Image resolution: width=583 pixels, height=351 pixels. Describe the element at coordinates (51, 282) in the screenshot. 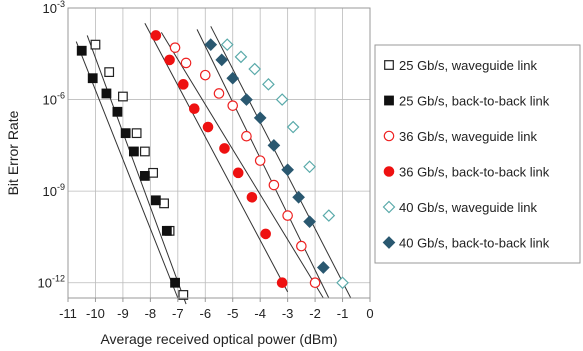

I see `y-tick-label-3: 10⁻¹²` at that location.